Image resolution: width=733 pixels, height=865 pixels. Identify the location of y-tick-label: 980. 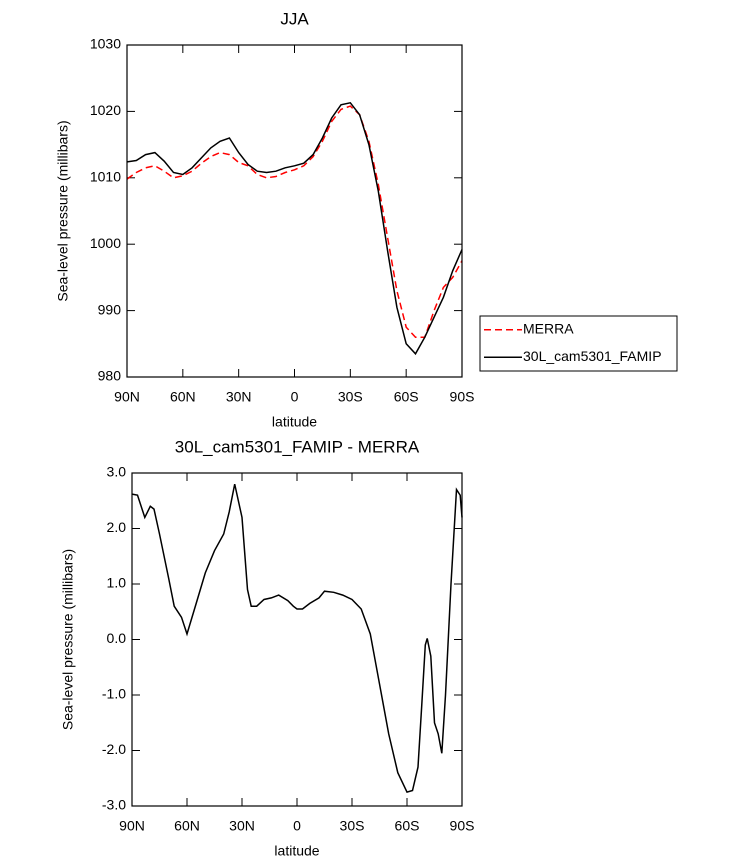
(110, 376).